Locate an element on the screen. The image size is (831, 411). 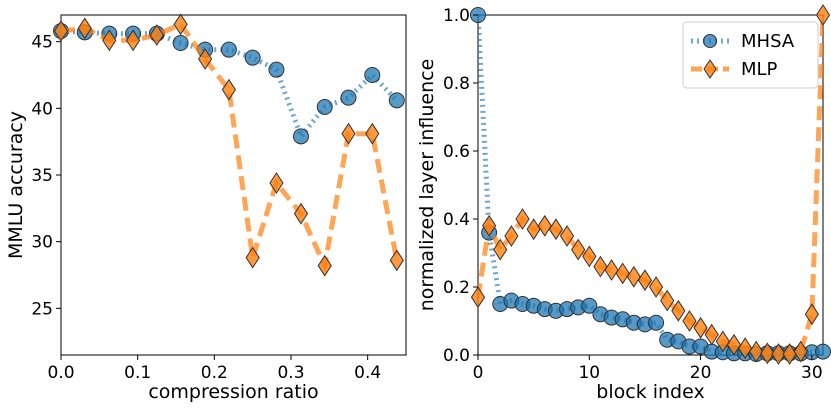
left-mhsa-series-line is located at coordinates (230, 85).